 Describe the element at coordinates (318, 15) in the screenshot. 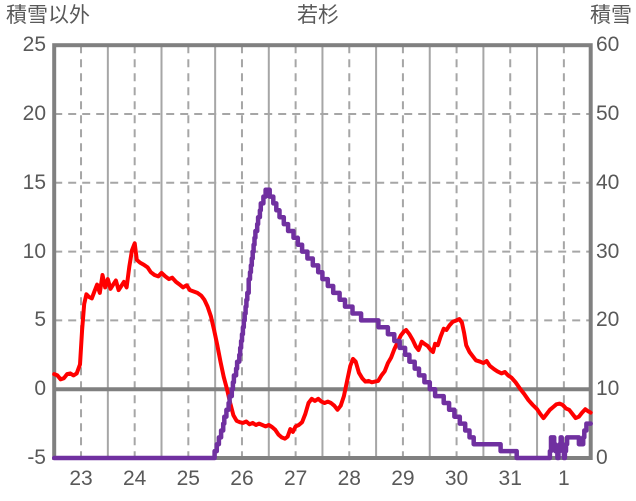

I see `chart-title: 若杉` at that location.